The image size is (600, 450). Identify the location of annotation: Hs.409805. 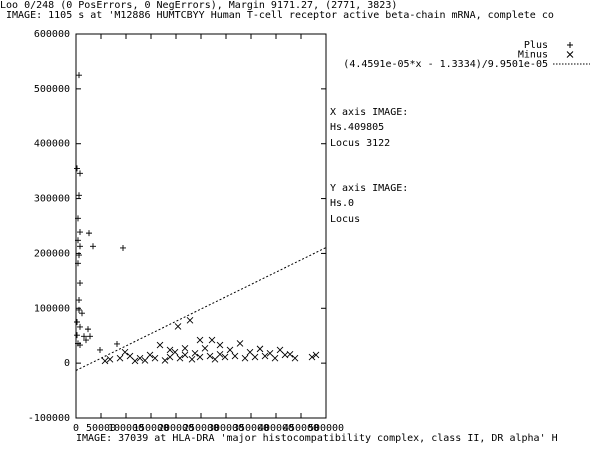
(357, 127).